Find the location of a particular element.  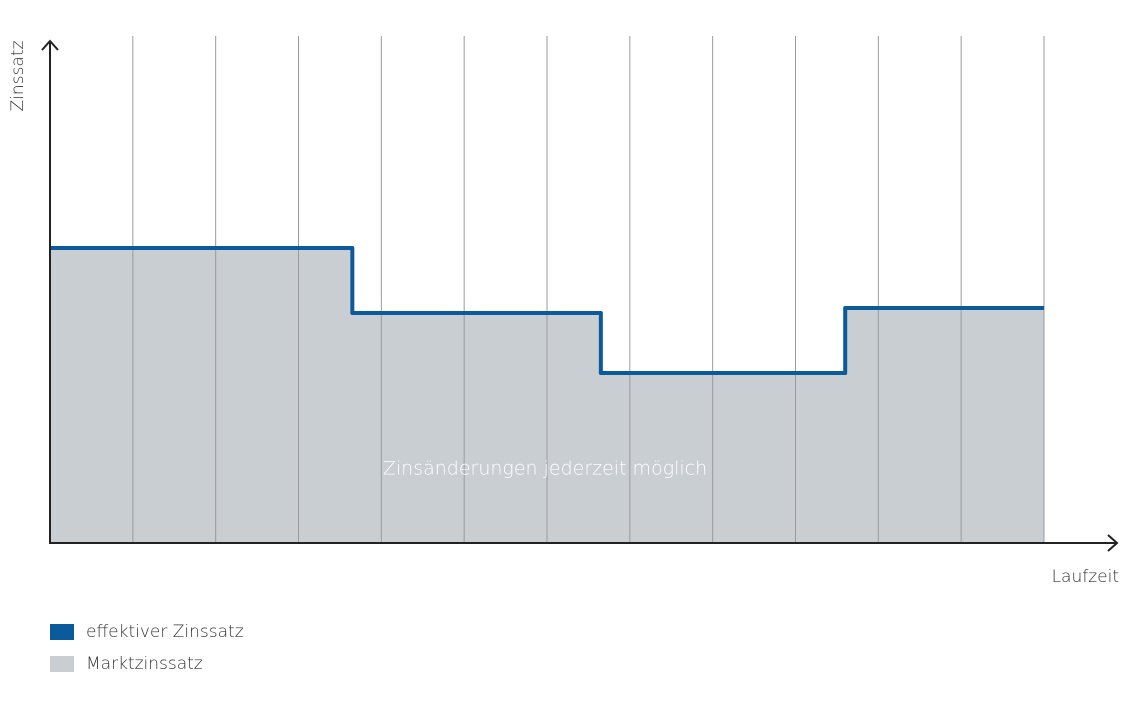

legend-label: effektiver Zinssatz is located at coordinates (165, 632).